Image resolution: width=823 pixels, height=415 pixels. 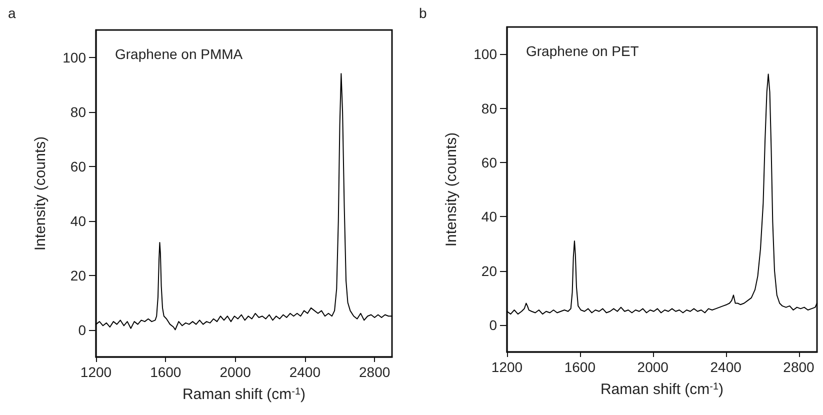 I want to click on text: Graphene on PMMA, so click(x=179, y=54).